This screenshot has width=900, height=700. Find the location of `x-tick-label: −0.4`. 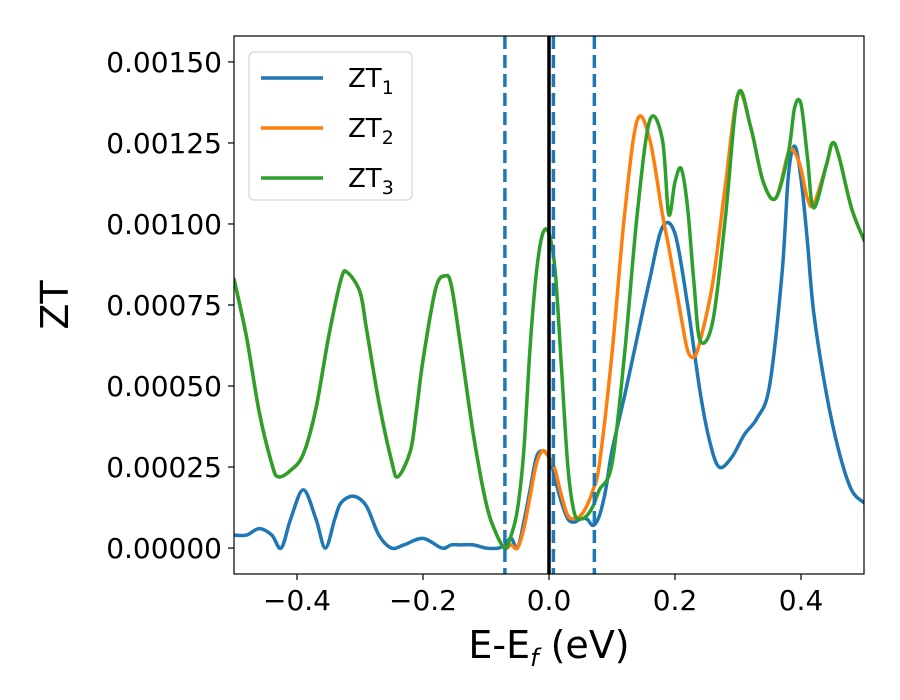

x-tick-label: −0.4 is located at coordinates (297, 600).